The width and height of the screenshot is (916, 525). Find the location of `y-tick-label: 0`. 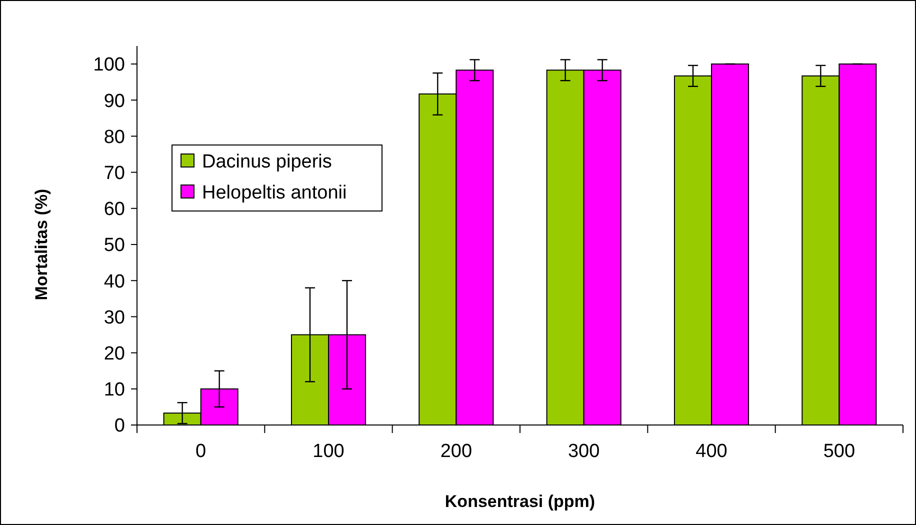

y-tick-label: 0 is located at coordinates (119, 426).